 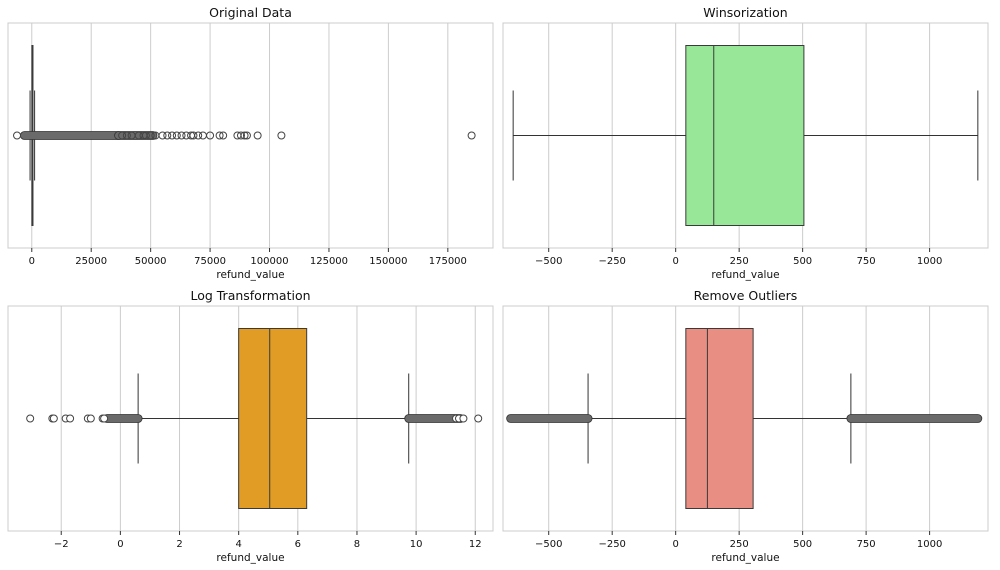 I want to click on x-tick-label: −2, so click(x=61, y=544).